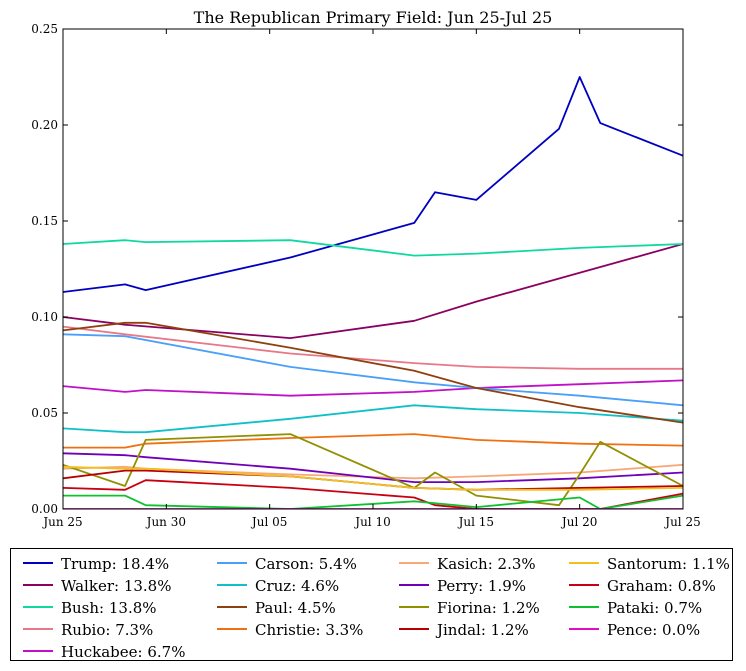 Image resolution: width=746 pixels, height=671 pixels. I want to click on series-line-paul, so click(373, 372).